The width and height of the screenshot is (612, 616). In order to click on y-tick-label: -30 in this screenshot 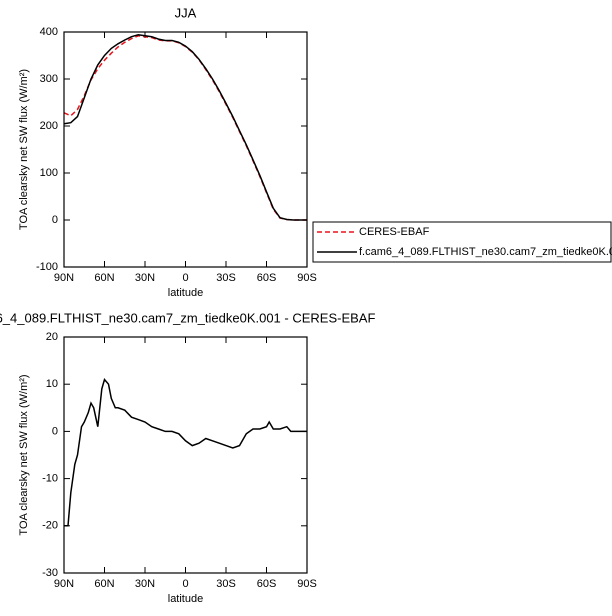, I will do `click(50, 573)`.